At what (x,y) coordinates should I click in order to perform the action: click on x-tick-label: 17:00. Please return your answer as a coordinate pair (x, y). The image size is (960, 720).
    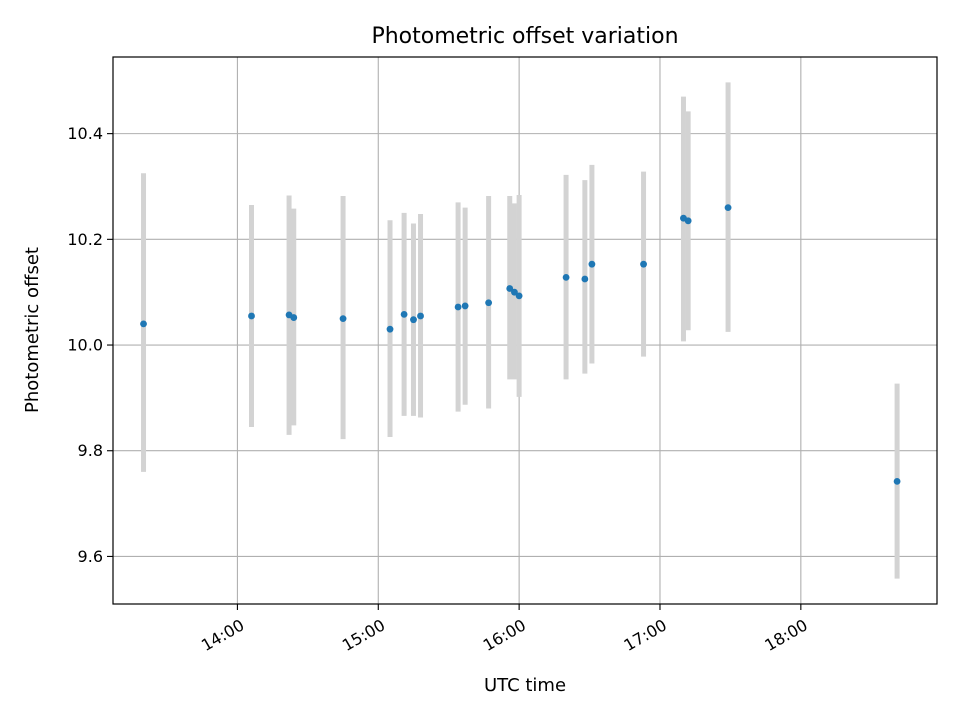
    Looking at the image, I should click on (645, 635).